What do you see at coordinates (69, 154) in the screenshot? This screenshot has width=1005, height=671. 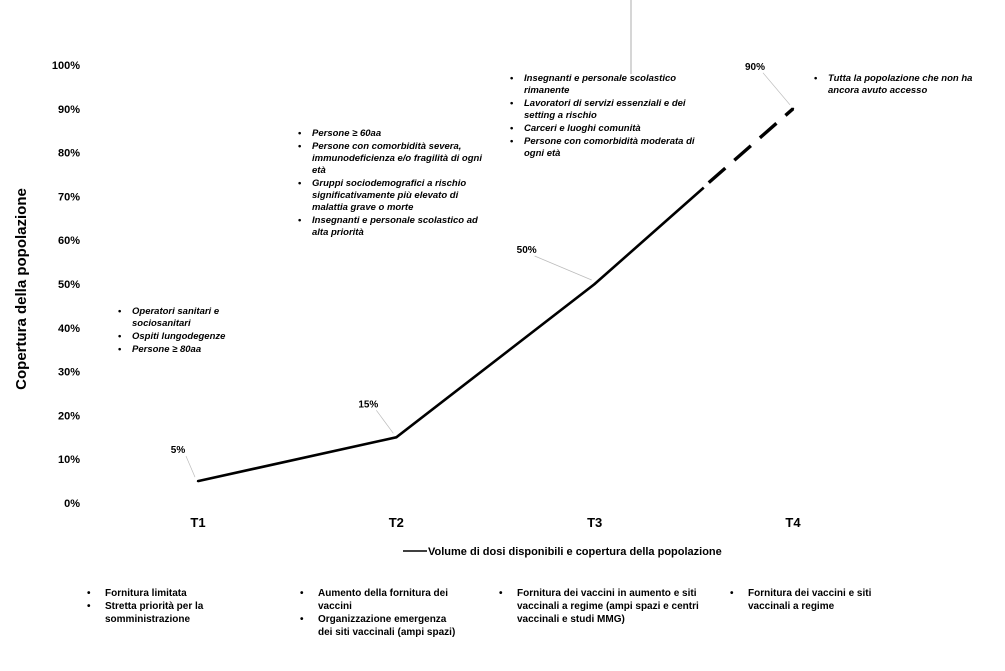 I see `y-tick-label: 80%` at bounding box center [69, 154].